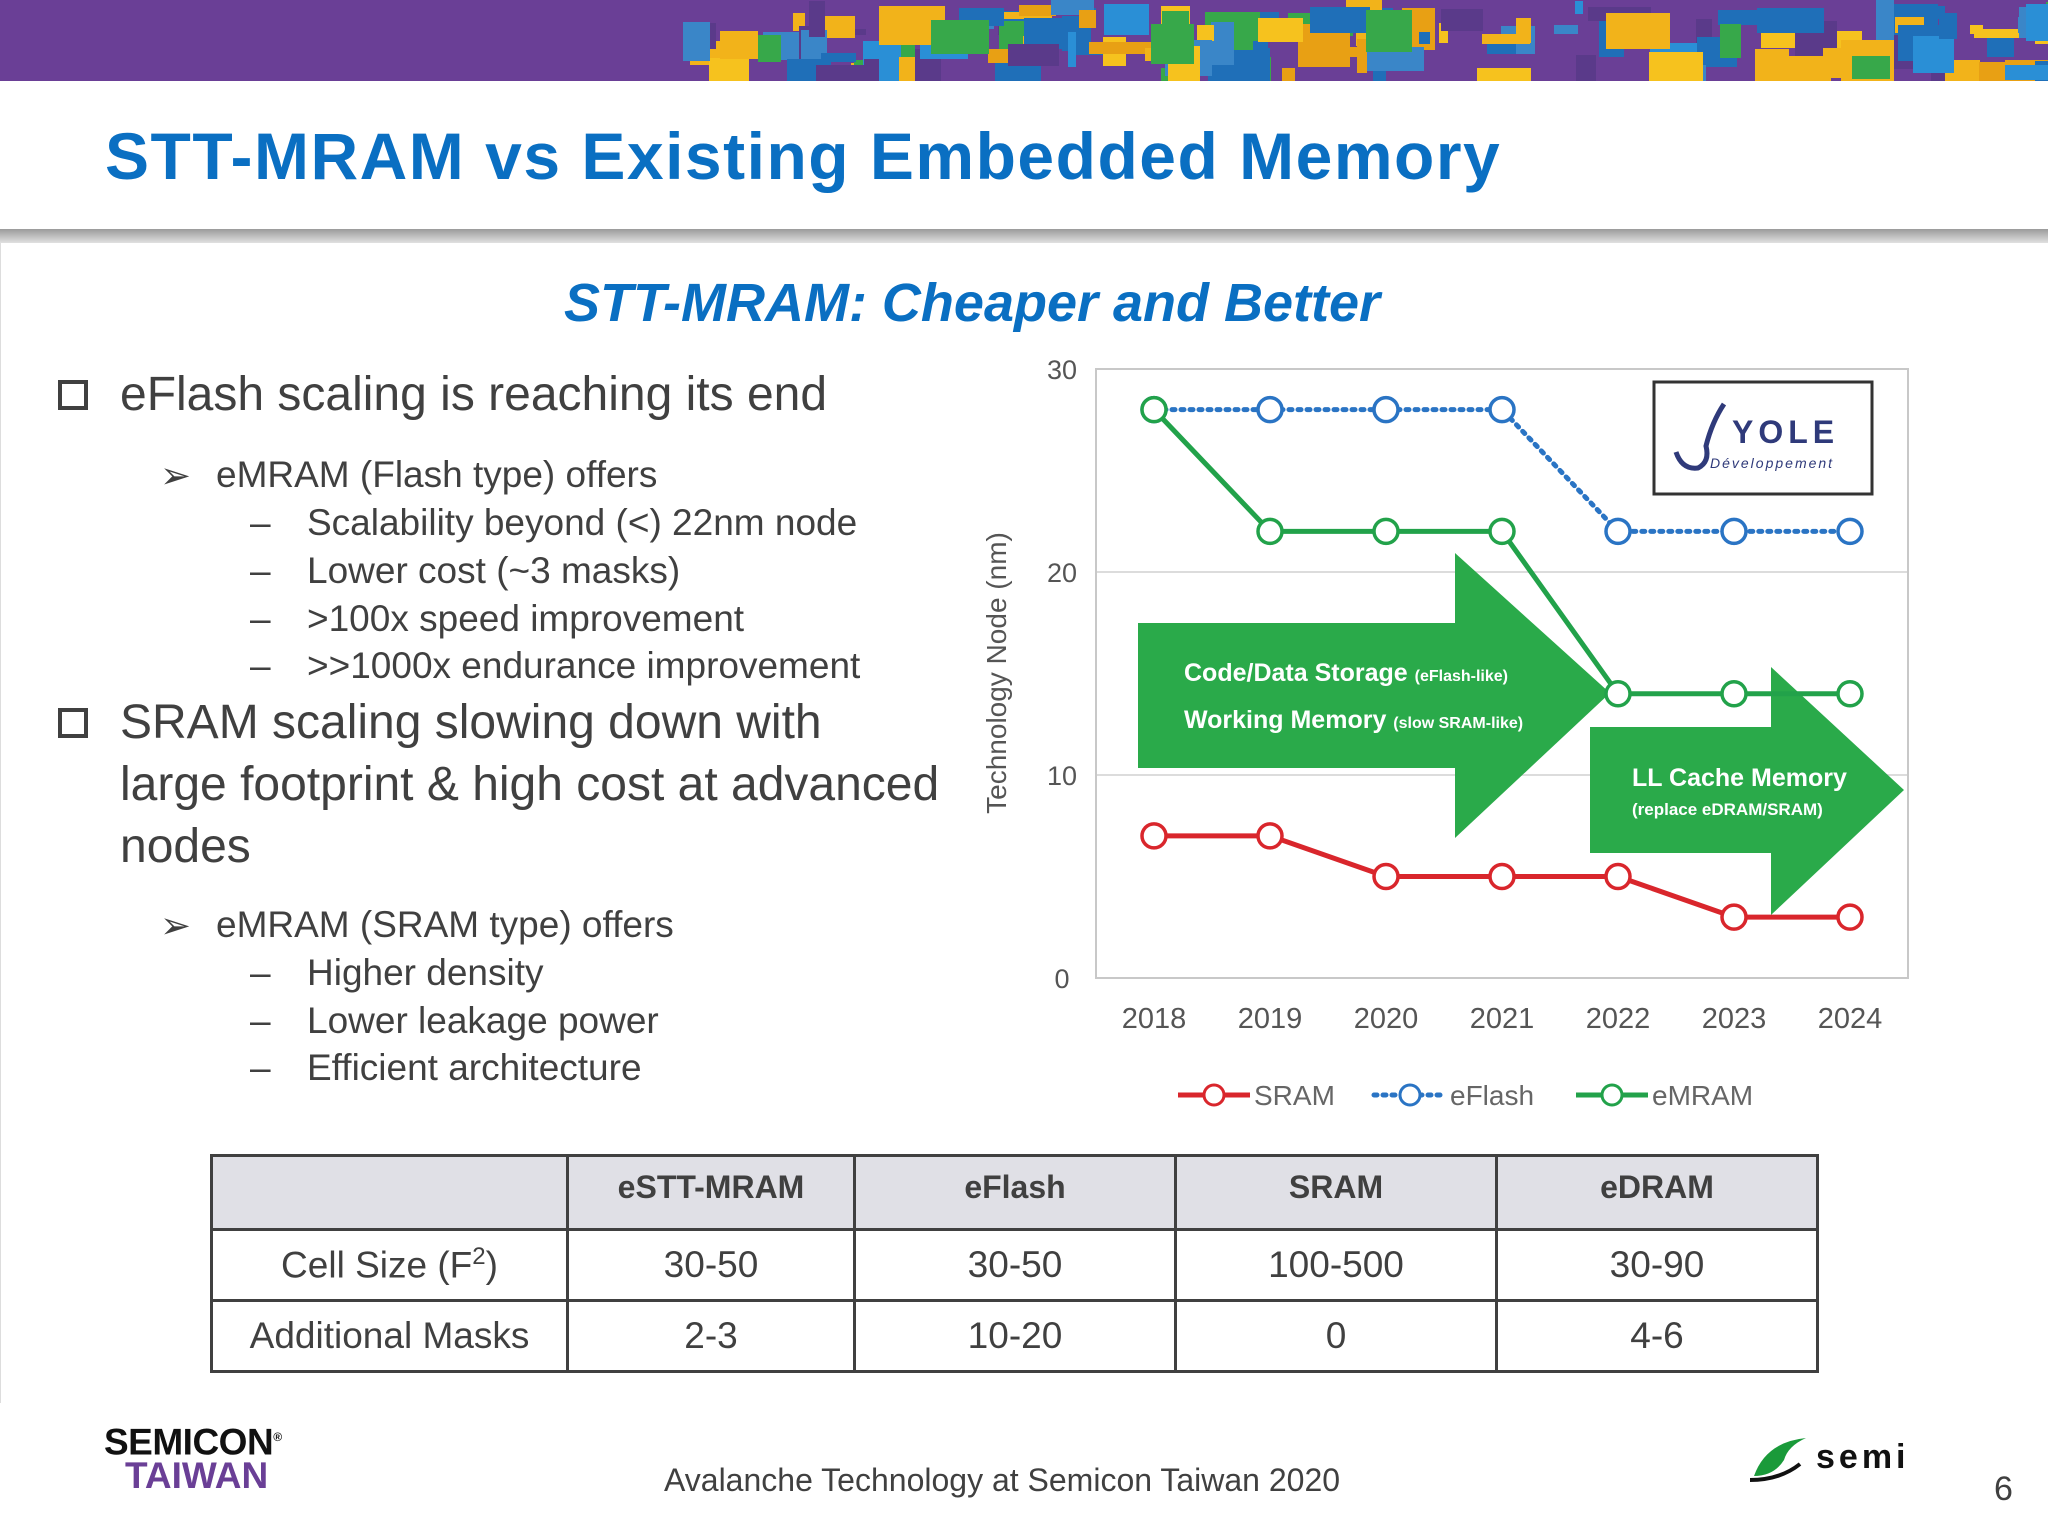  I want to click on logo-word: semi, so click(1863, 1457).